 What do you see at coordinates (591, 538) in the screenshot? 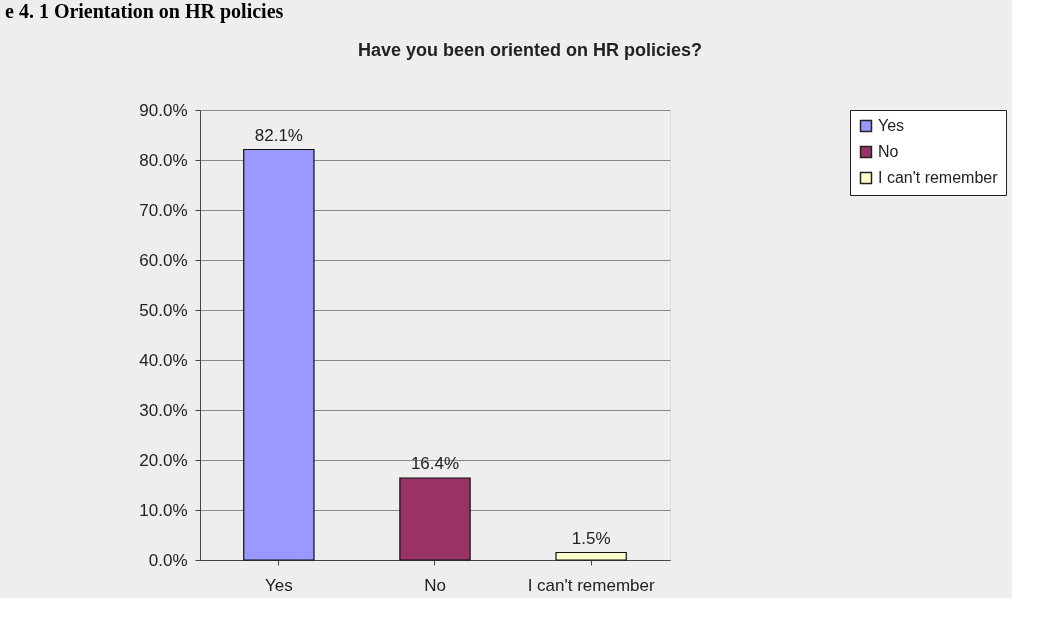
I see `data-label: 1.5%` at bounding box center [591, 538].